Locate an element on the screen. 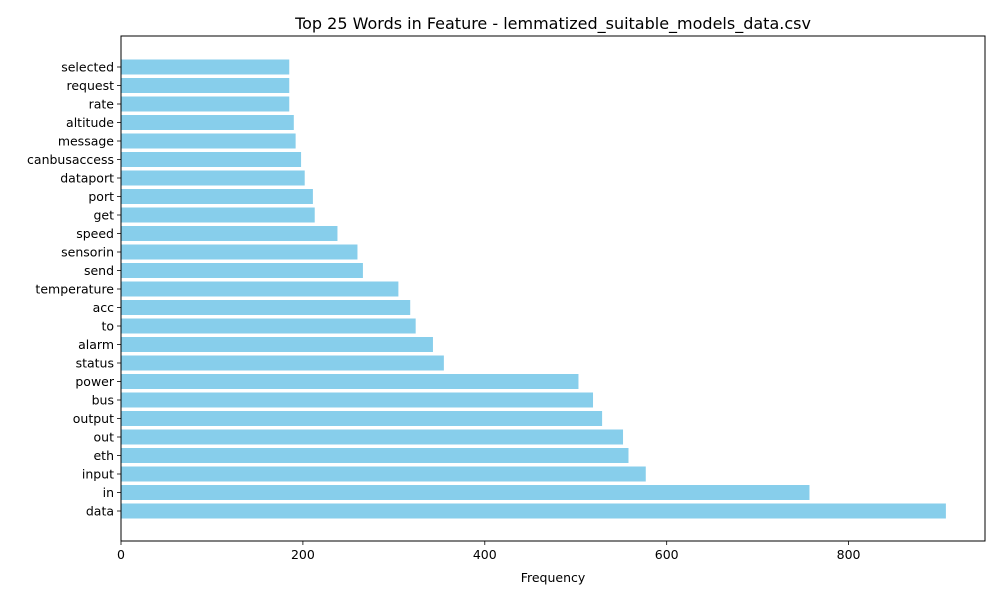 The height and width of the screenshot is (604, 1000). y-tick-label: in is located at coordinates (108, 492).